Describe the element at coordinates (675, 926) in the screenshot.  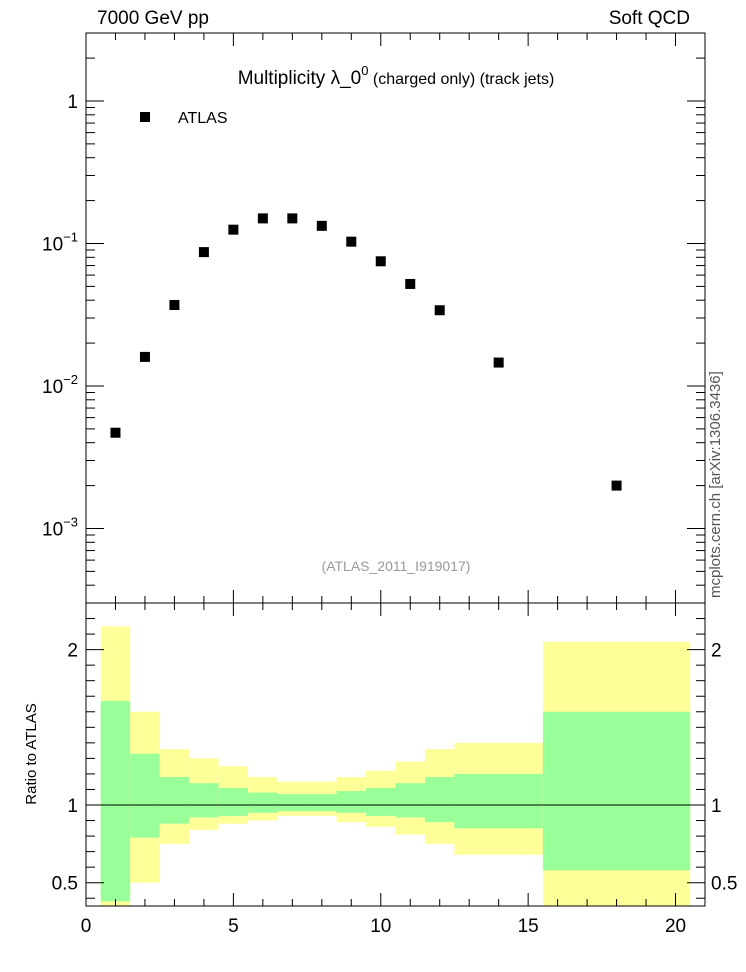
I see `x-tick-label-4: 20` at that location.